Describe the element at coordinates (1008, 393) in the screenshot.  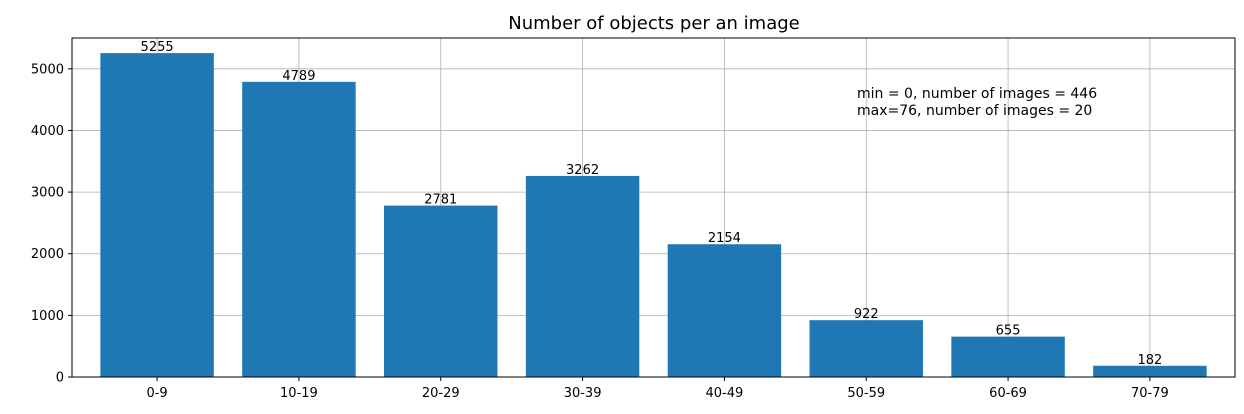
I see `x-tick-label: 60-69` at that location.